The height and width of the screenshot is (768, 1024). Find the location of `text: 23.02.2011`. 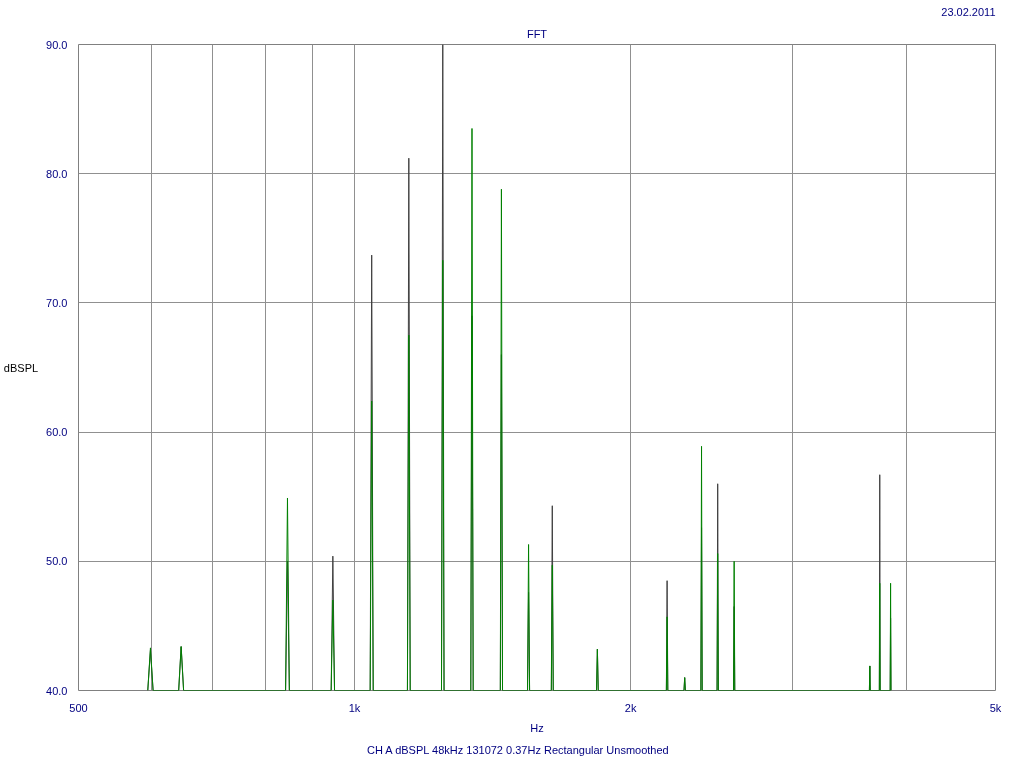

text: 23.02.2011 is located at coordinates (968, 11).